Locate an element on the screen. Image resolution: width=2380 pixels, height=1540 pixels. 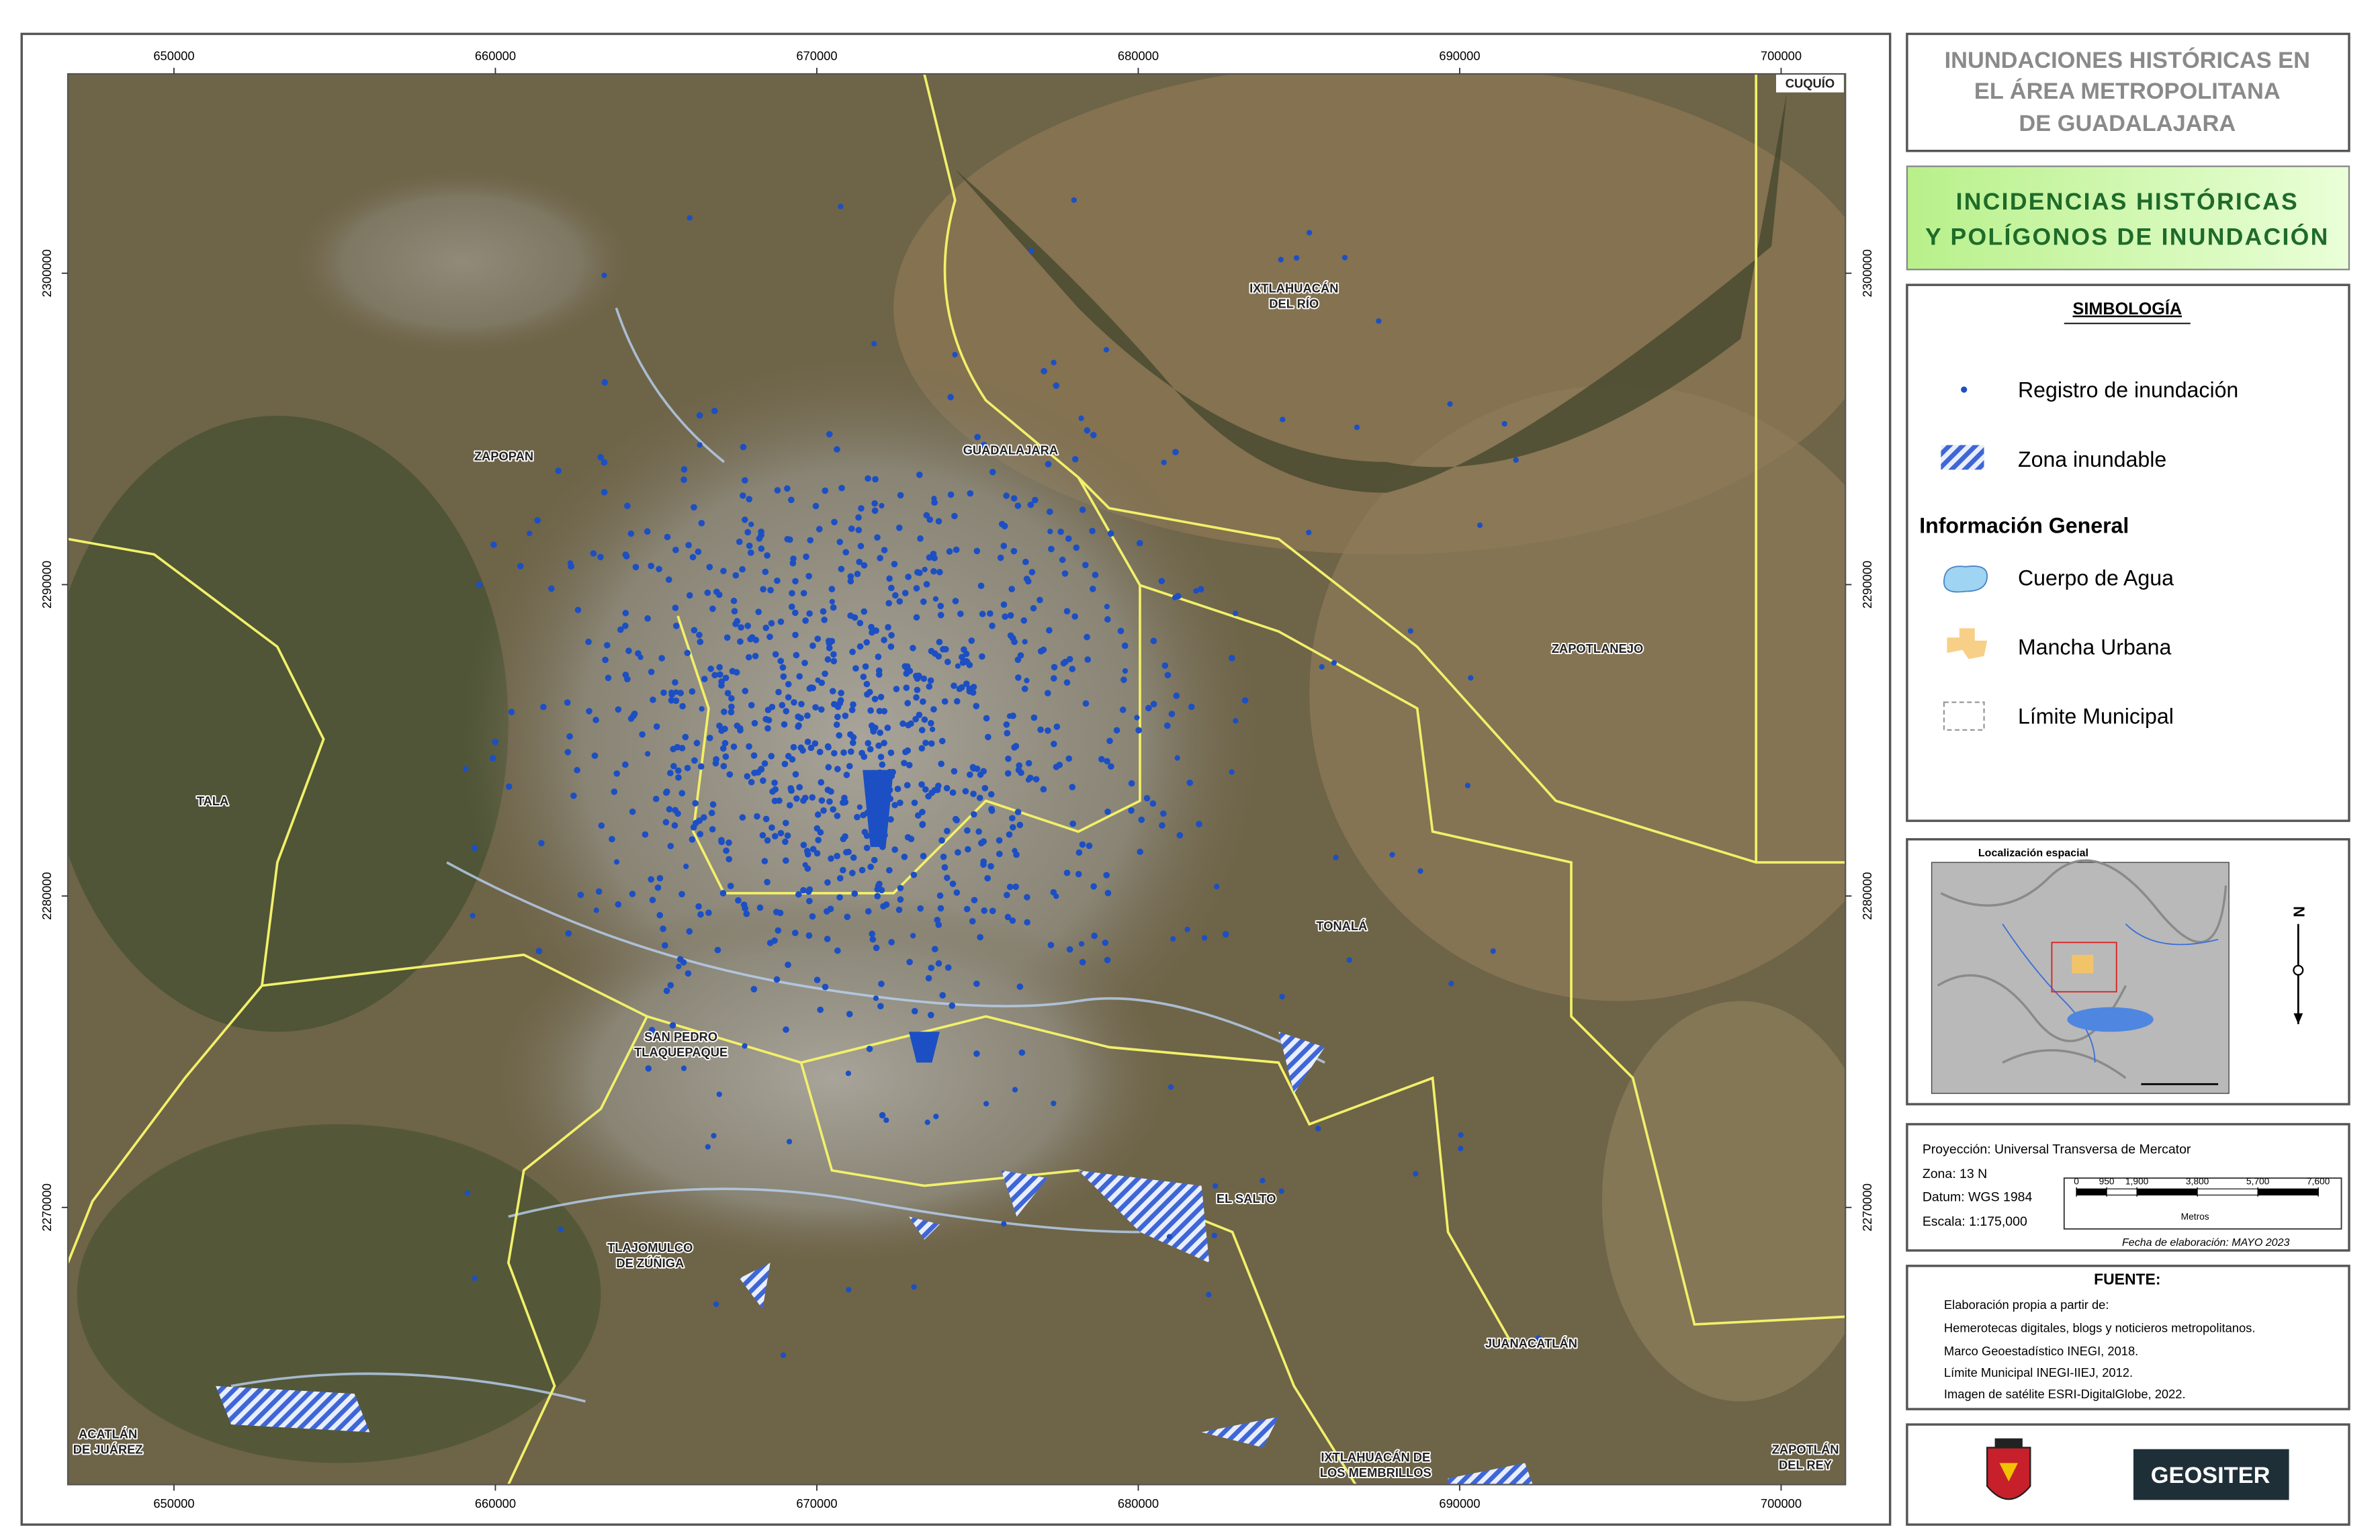
place-label: ACATLÁN is located at coordinates (108, 1434).